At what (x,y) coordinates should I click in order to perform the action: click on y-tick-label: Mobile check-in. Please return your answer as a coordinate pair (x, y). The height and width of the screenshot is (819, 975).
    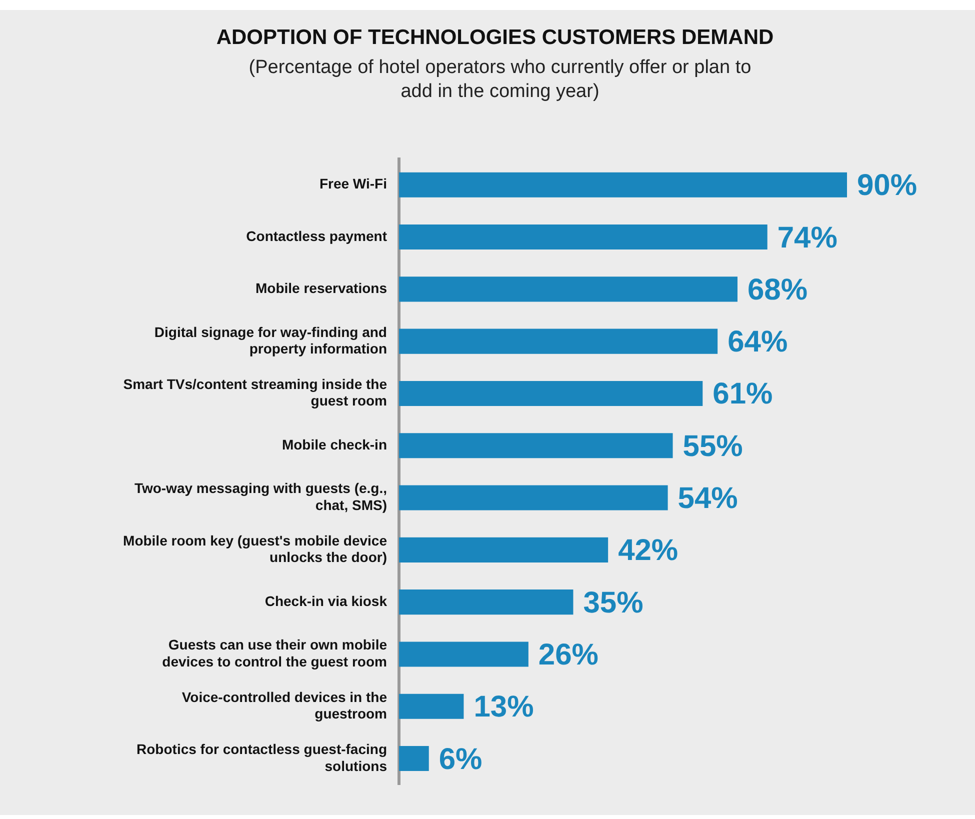
    Looking at the image, I should click on (334, 444).